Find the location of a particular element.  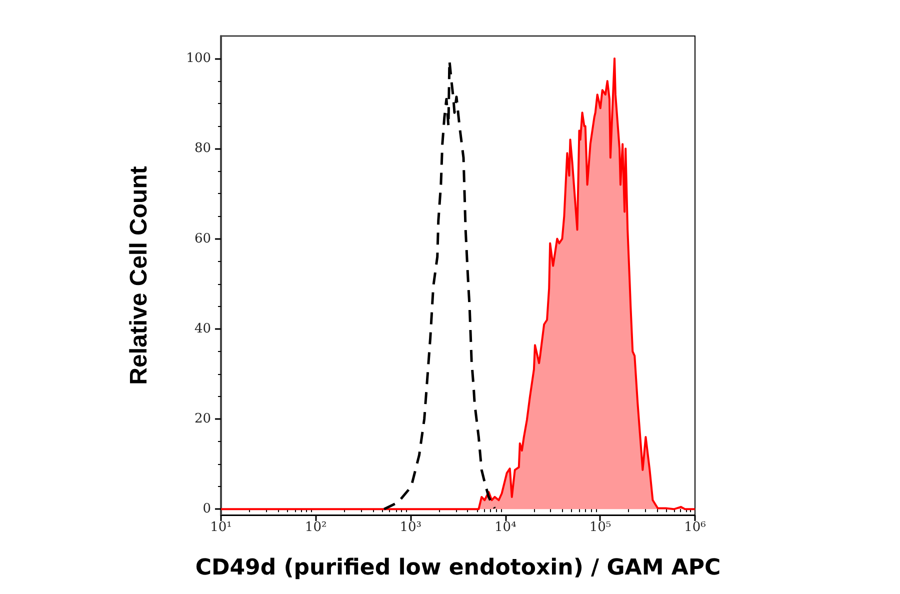

y-tick-label: 20 is located at coordinates (202, 419).